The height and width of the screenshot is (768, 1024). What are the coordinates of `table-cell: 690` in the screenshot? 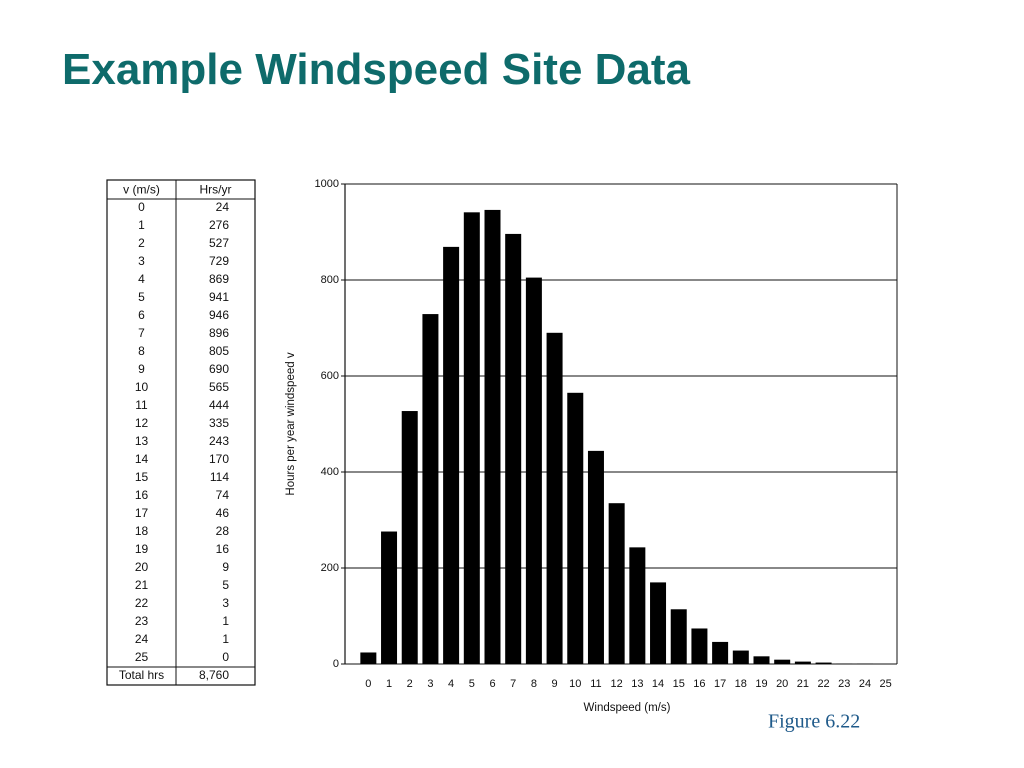 It's located at (219, 369).